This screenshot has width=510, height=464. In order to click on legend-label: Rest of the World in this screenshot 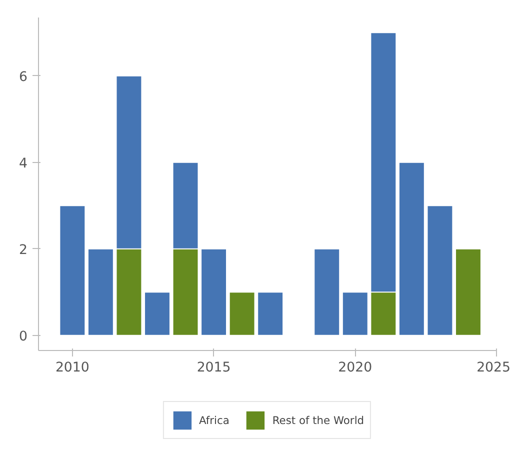, I will do `click(318, 420)`.